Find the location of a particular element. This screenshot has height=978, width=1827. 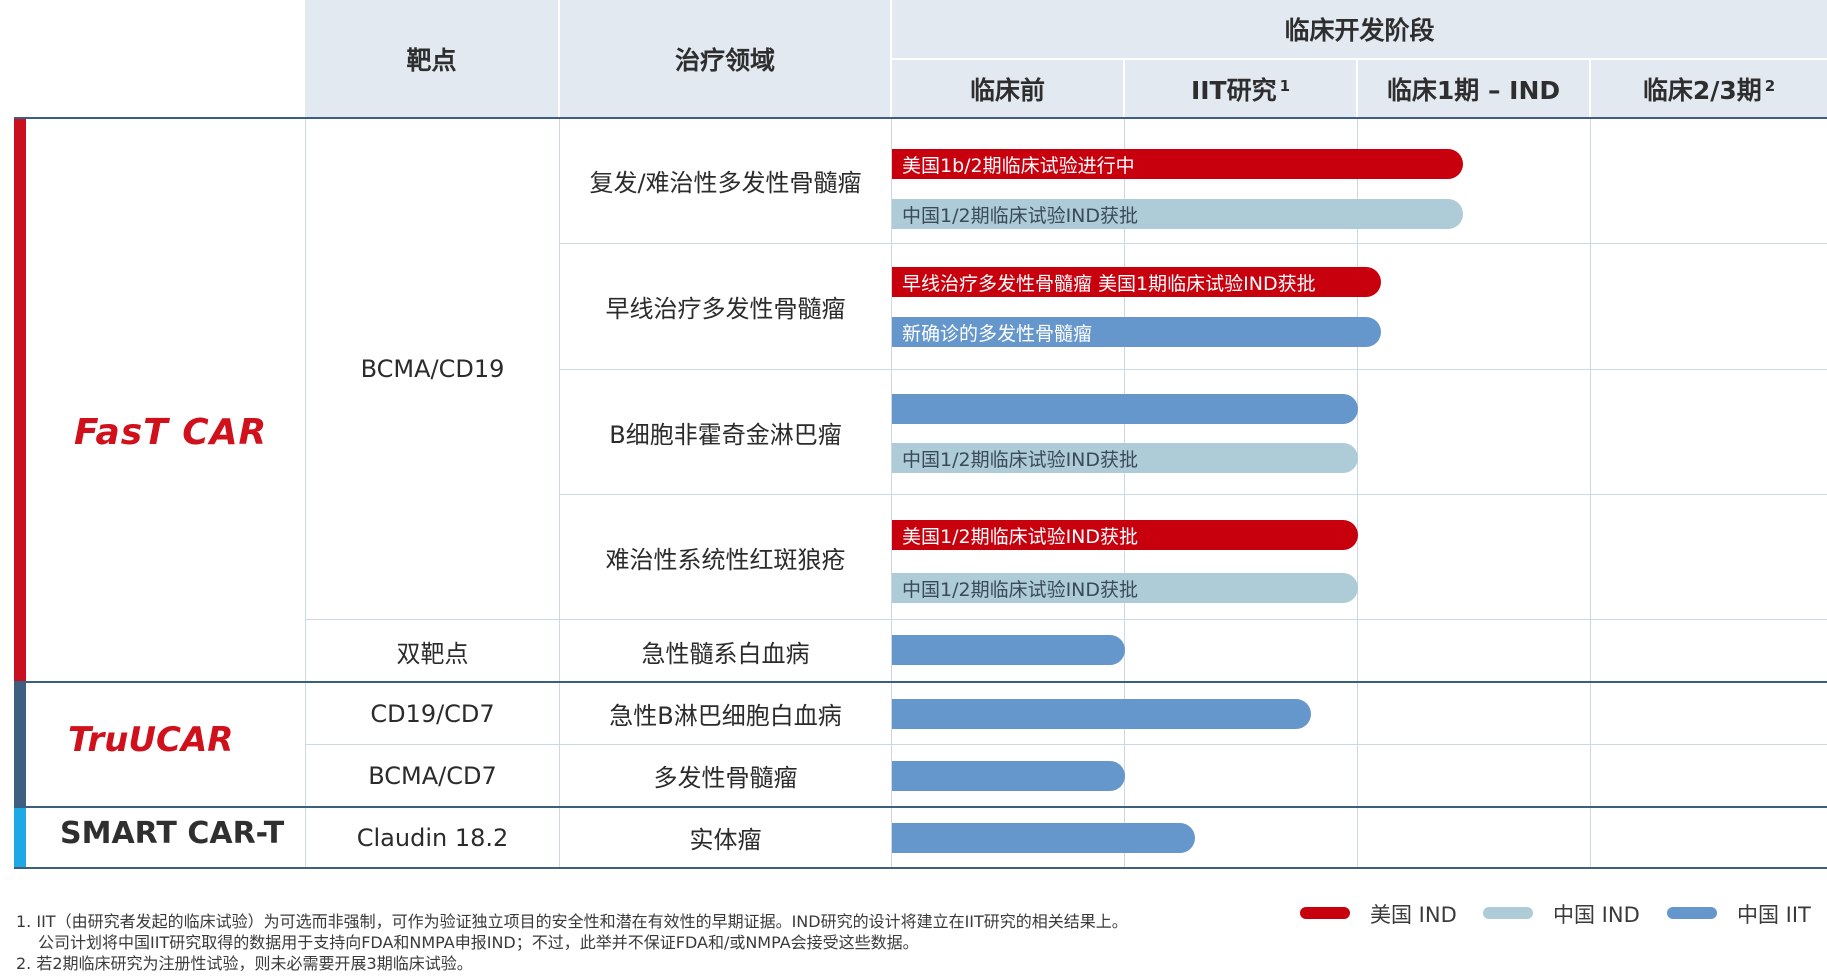

header-phase-iit: IIT研究 1 is located at coordinates (1240, 89).